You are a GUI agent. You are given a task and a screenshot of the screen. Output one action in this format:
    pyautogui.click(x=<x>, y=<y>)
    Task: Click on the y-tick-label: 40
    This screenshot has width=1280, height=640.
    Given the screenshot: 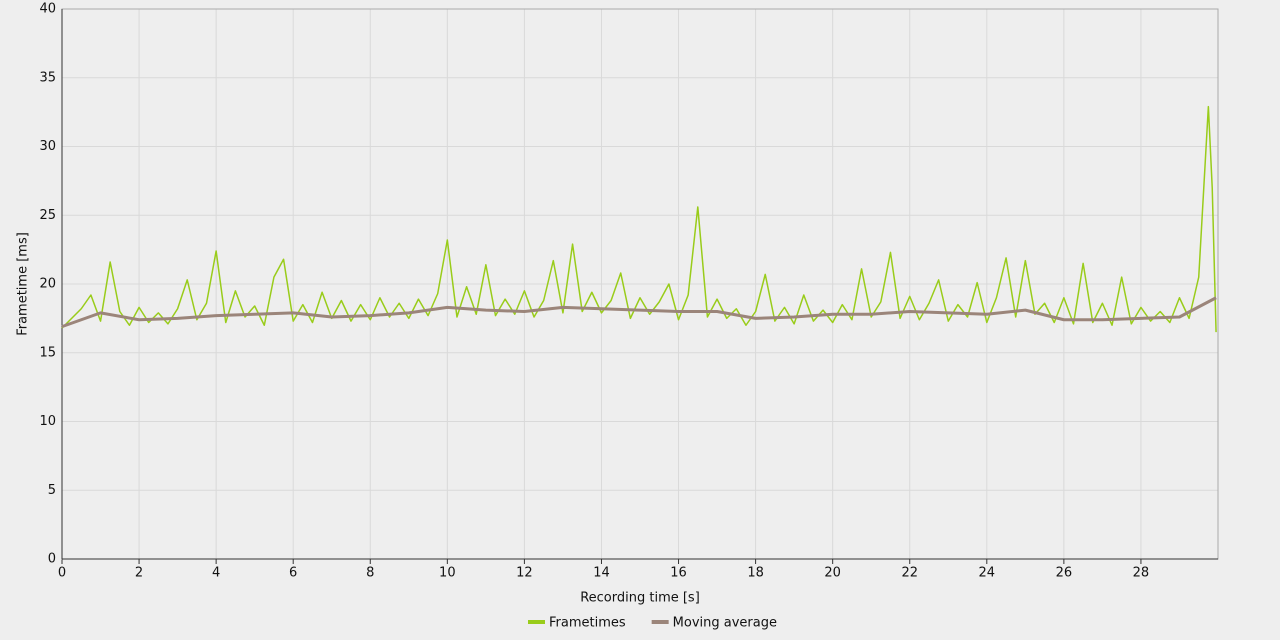 What is the action you would take?
    pyautogui.click(x=47, y=9)
    